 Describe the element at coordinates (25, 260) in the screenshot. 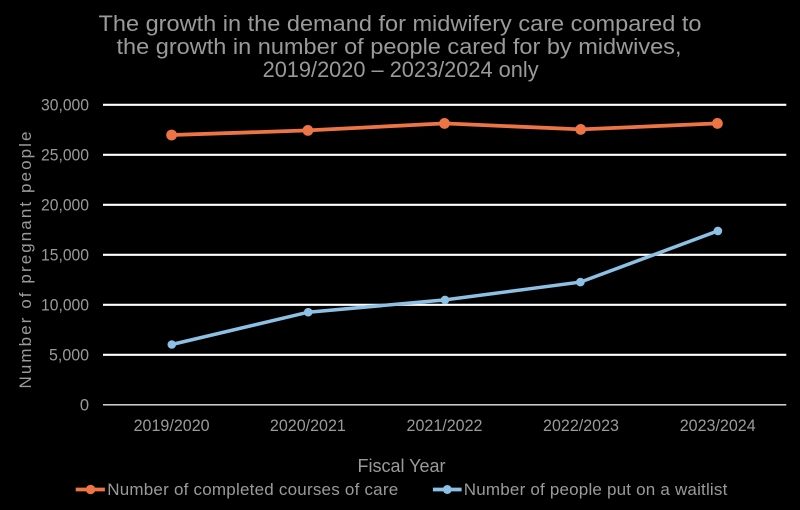

I see `svg-text: Number of pregnant people` at that location.